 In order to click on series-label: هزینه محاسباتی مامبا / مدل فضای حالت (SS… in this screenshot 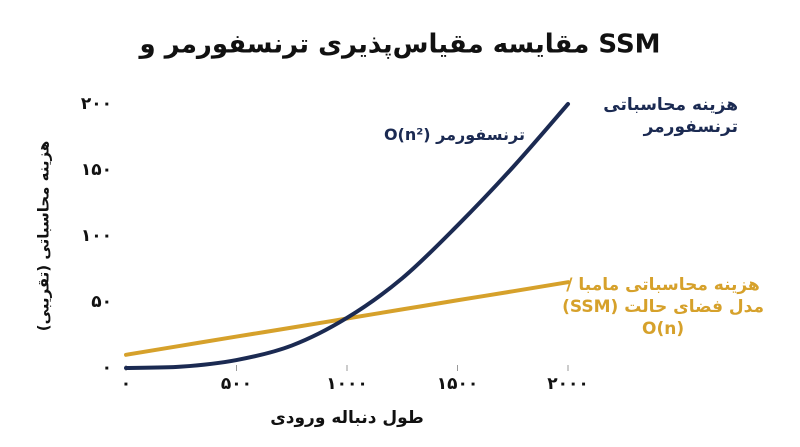, I will do `click(663, 307)`.